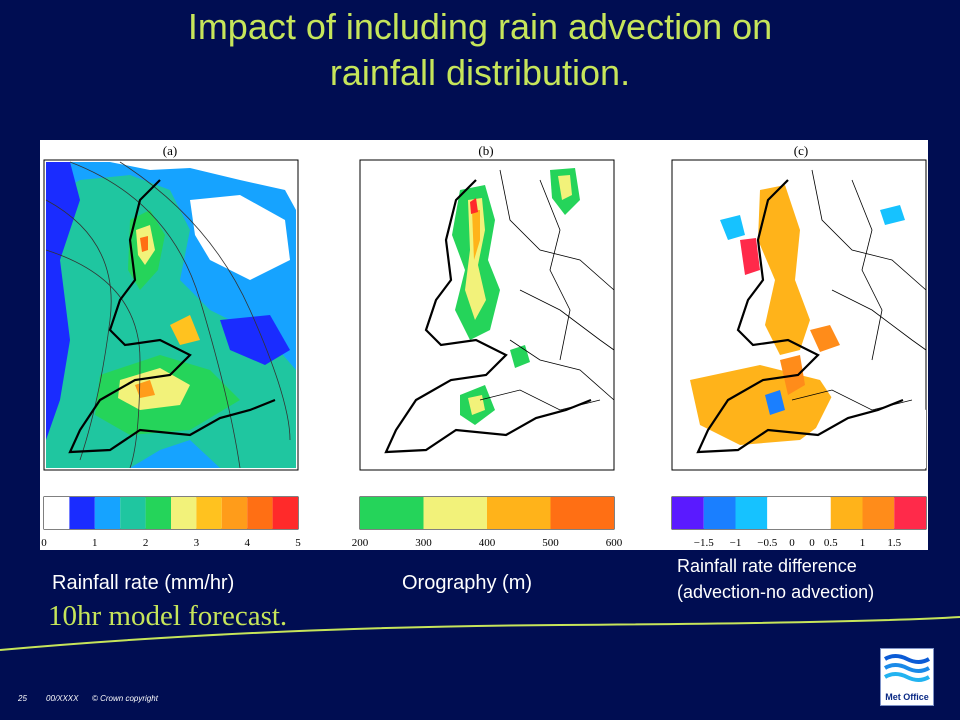  I want to click on slide-title-line1: Impact of including rain advection on, so click(480, 26).